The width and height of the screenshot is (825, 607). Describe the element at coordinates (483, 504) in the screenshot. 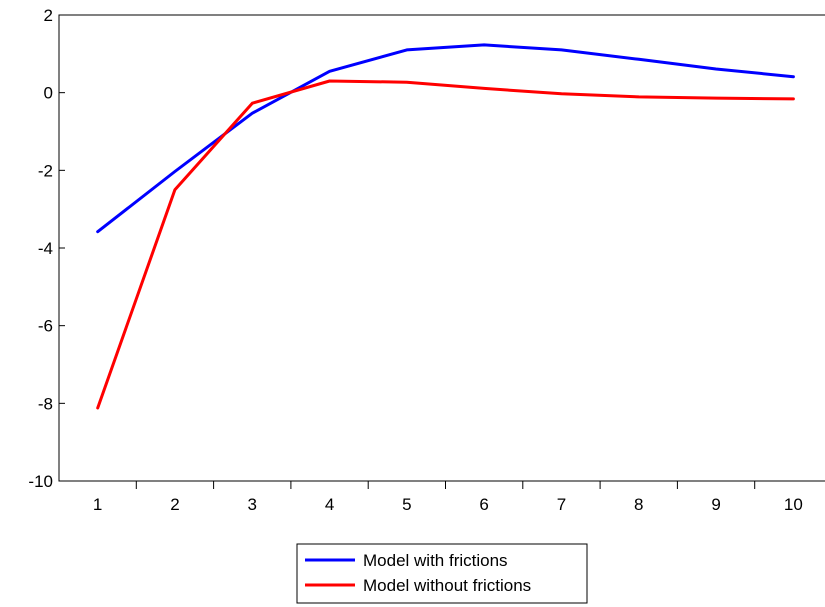

I see `x-tick-label: 6` at that location.